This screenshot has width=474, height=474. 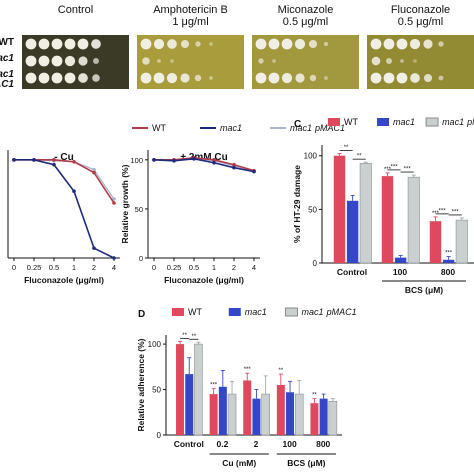 What do you see at coordinates (64, 280) in the screenshot?
I see `x-axis-label: Fluconazole (μg/ml)` at bounding box center [64, 280].